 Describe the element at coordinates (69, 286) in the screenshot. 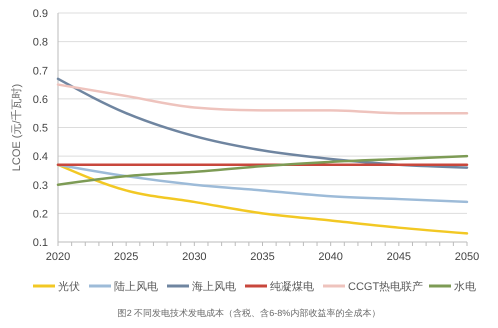

I see `legend-label: 光伏` at that location.